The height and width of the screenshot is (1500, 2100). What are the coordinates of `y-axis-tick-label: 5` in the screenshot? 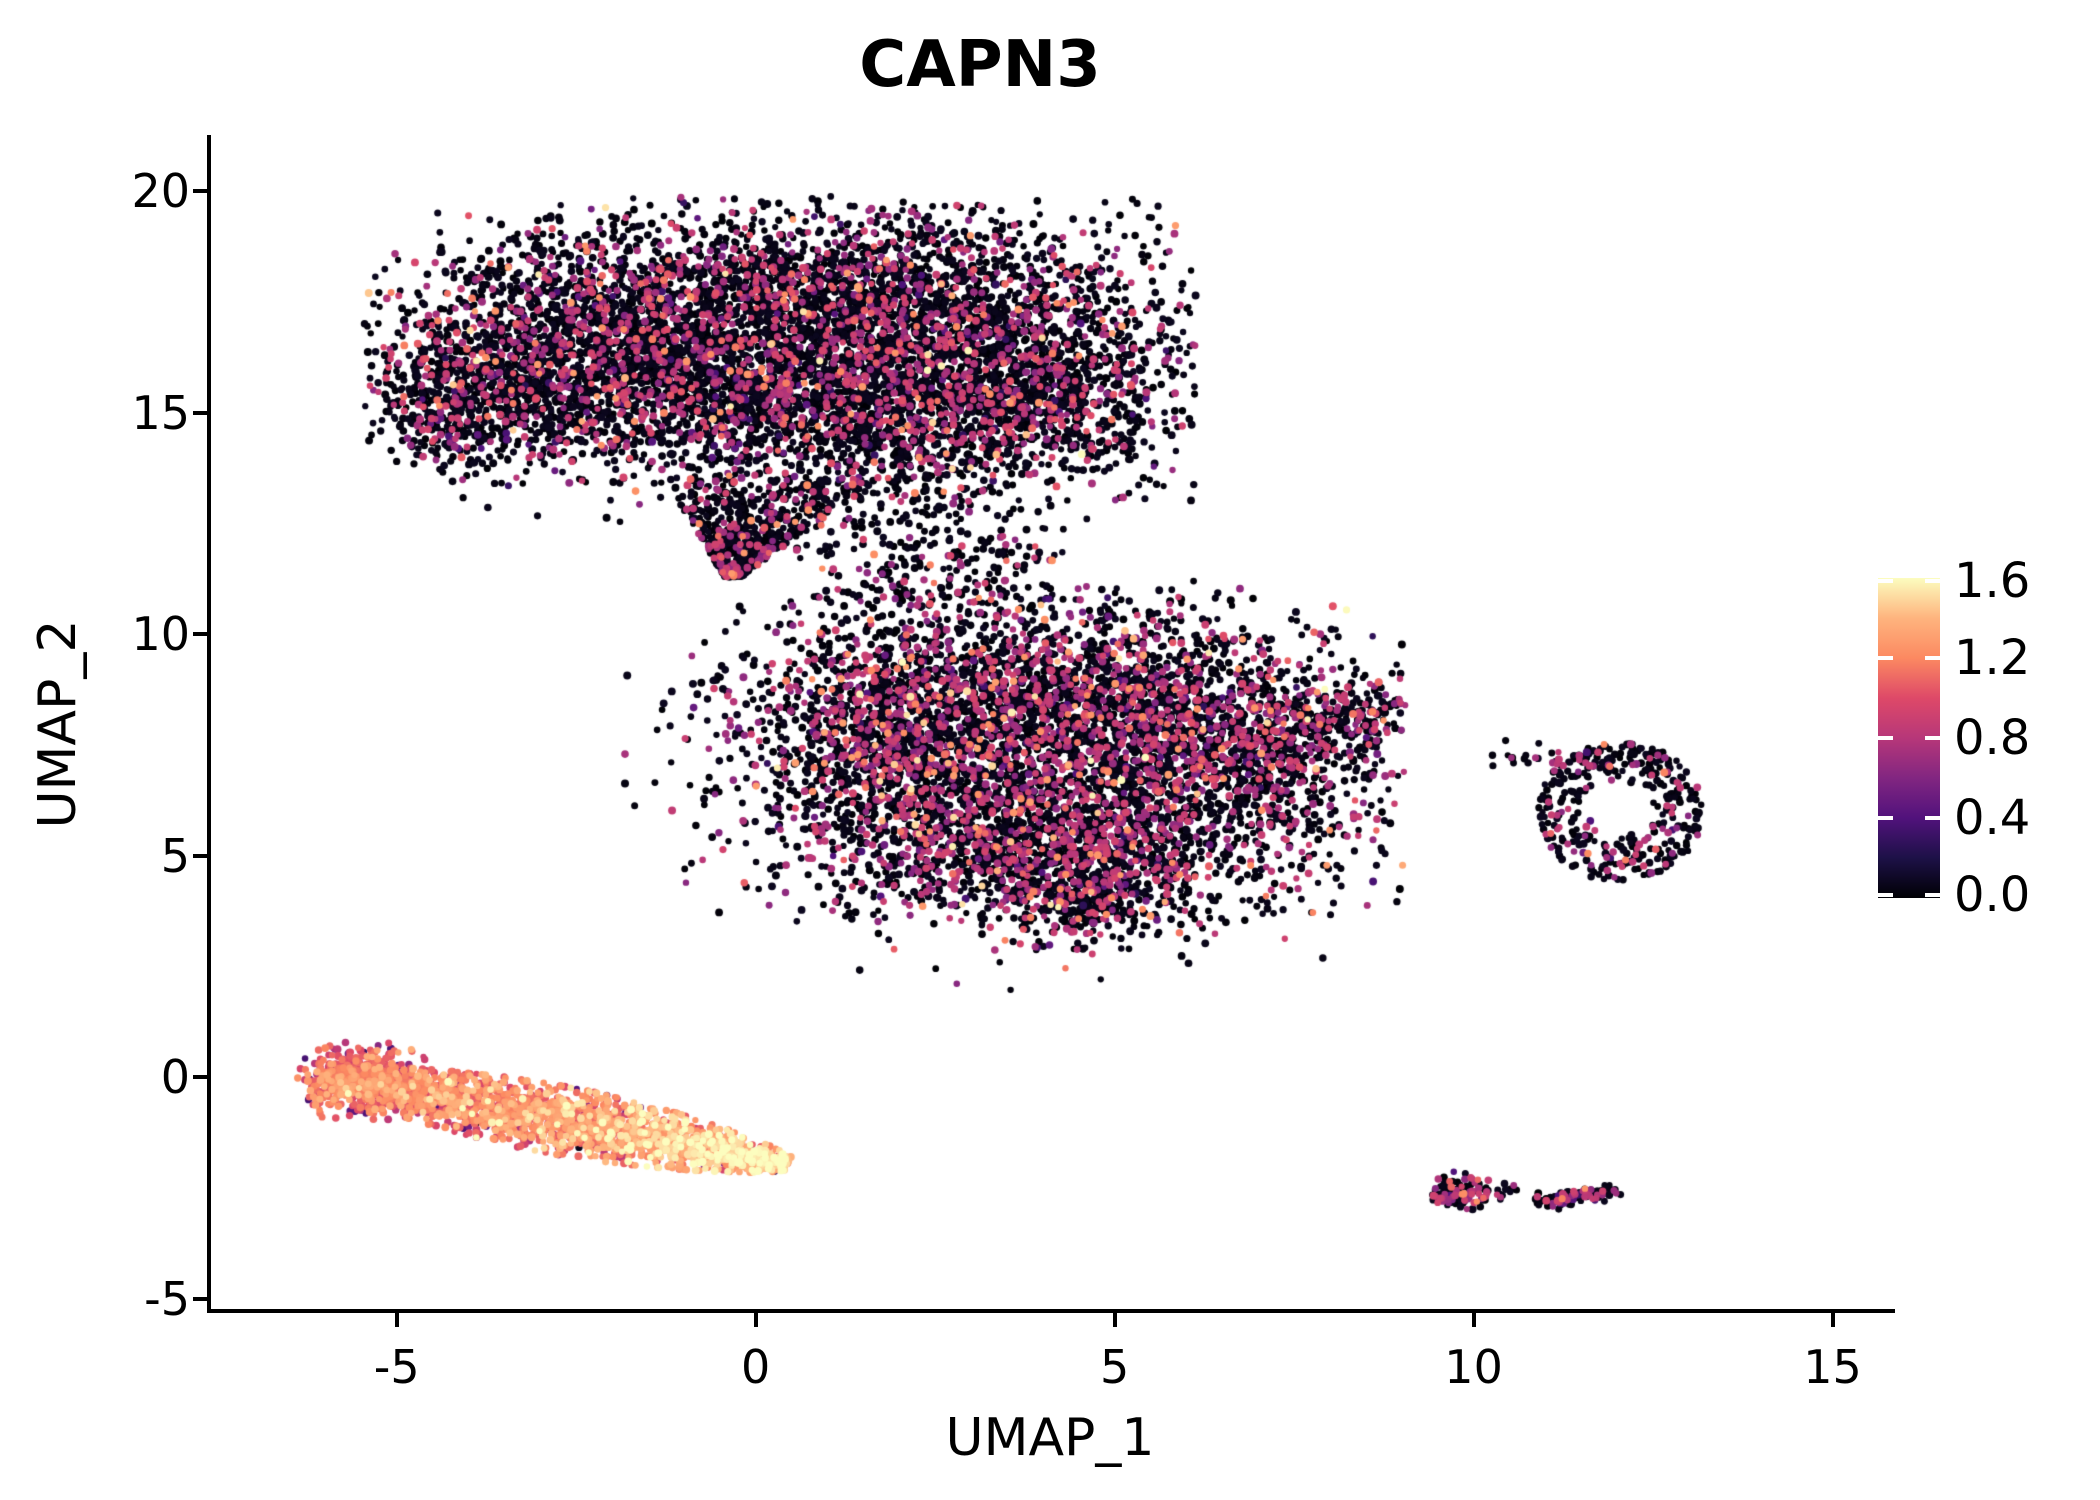 It's located at (175, 855).